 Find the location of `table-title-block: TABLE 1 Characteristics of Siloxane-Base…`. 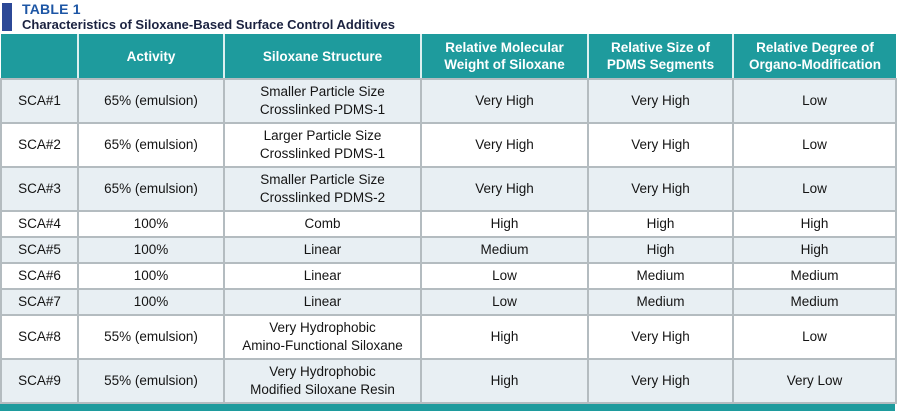

table-title-block: TABLE 1 Characteristics of Siloxane-Base… is located at coordinates (450, 17).